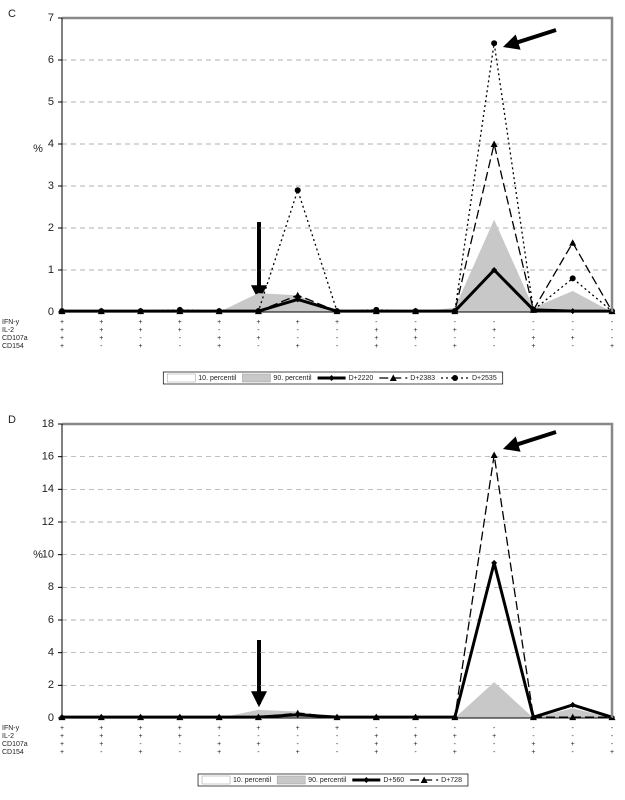 This screenshot has height=800, width=625. What do you see at coordinates (51, 718) in the screenshot?
I see `y-tick-label: 0` at bounding box center [51, 718].